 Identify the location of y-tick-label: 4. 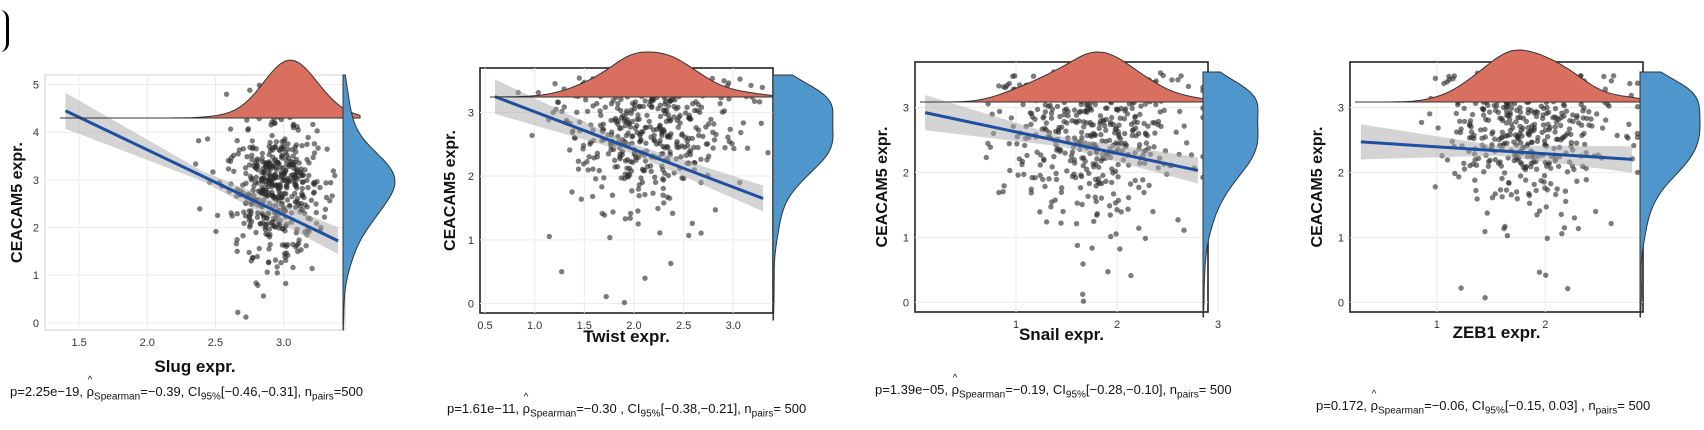
(36, 133).